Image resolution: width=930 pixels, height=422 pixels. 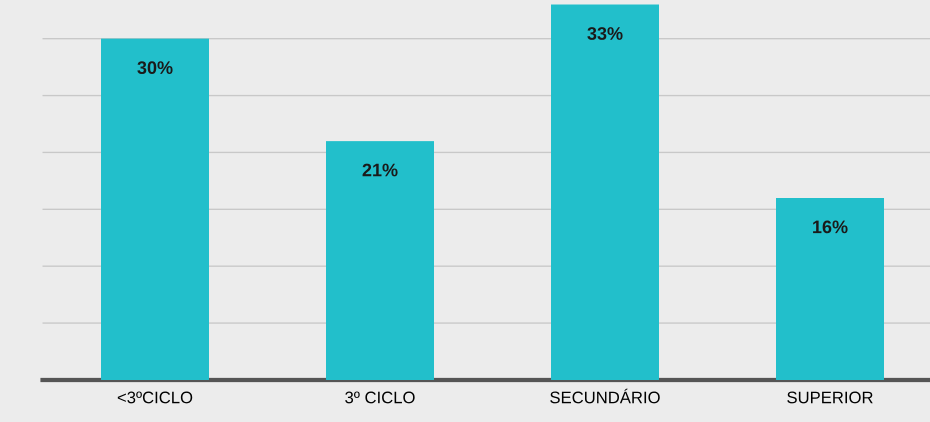 What do you see at coordinates (605, 33) in the screenshot?
I see `data-label: 33%` at bounding box center [605, 33].